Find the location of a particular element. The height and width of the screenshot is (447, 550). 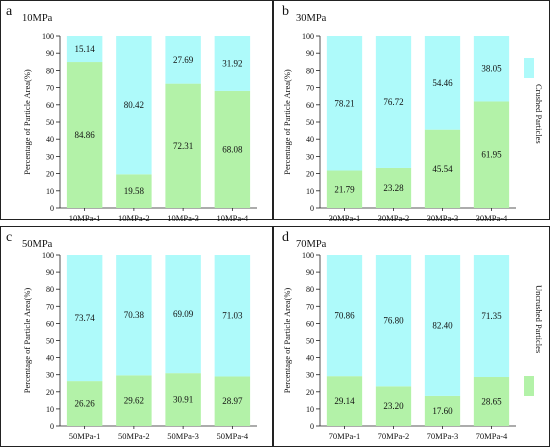

data-label-uncrushed-particles: 84.86 is located at coordinates (85, 135).